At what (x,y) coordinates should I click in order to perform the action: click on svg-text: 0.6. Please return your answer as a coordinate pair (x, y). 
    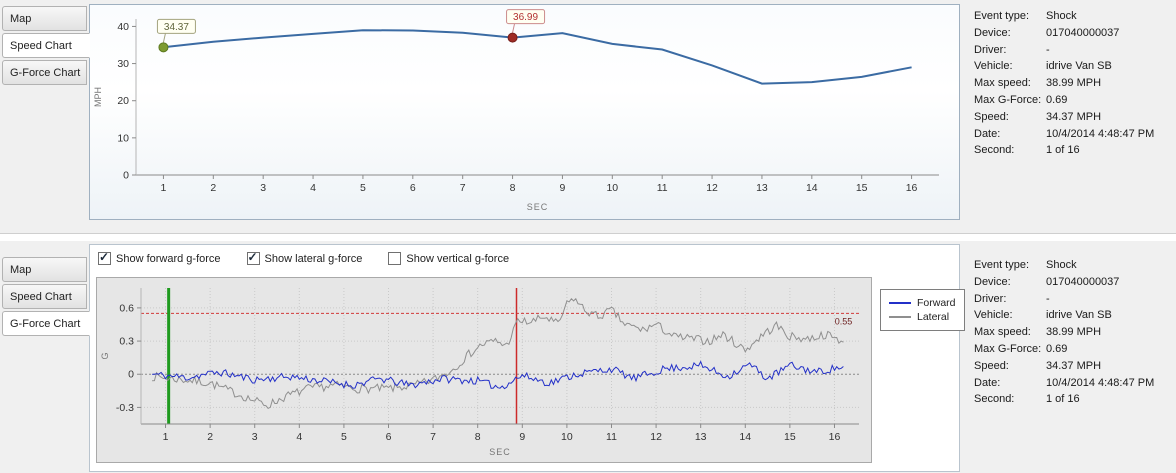
    Looking at the image, I should click on (126, 308).